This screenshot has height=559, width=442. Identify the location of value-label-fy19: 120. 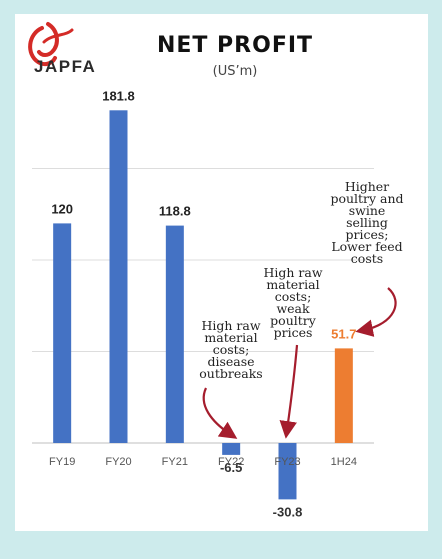
(62, 208).